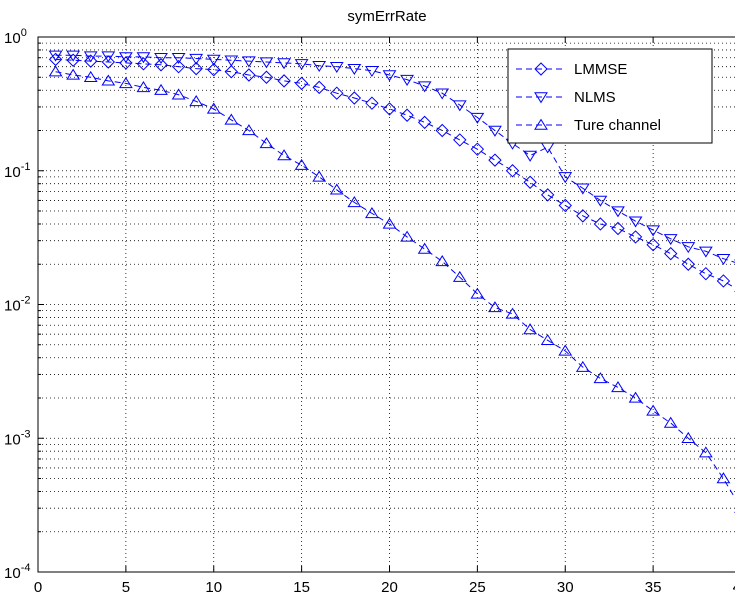 The width and height of the screenshot is (735, 599). What do you see at coordinates (477, 587) in the screenshot?
I see `x-tick-label: 25` at bounding box center [477, 587].